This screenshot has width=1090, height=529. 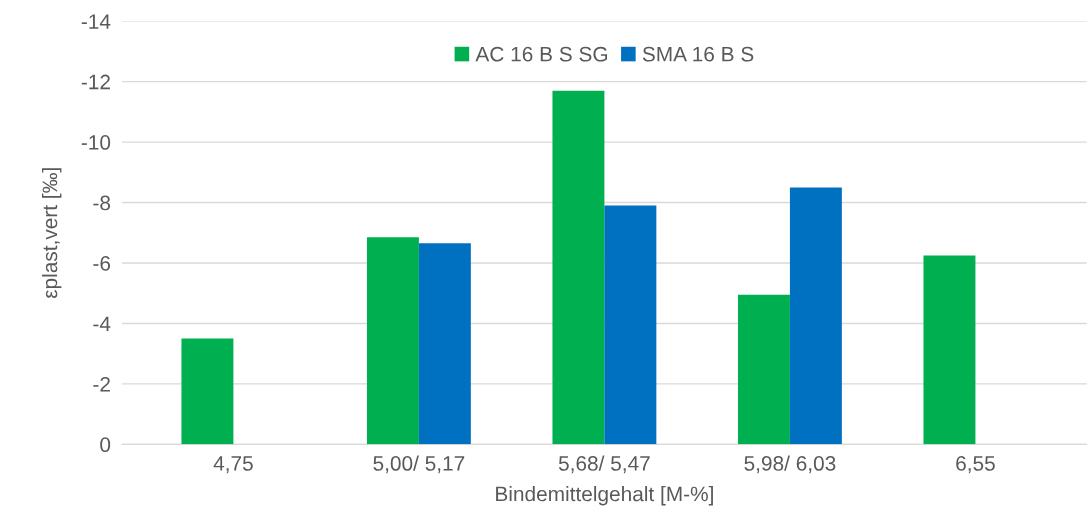 What do you see at coordinates (102, 263) in the screenshot?
I see `y-tick-label: -6` at bounding box center [102, 263].